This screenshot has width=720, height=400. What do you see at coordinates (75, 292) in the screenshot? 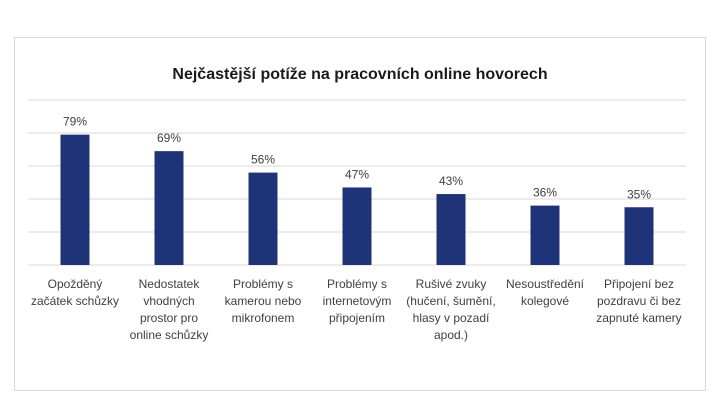
I see `category-label-1: Opožděný začátek schůzky` at bounding box center [75, 292].